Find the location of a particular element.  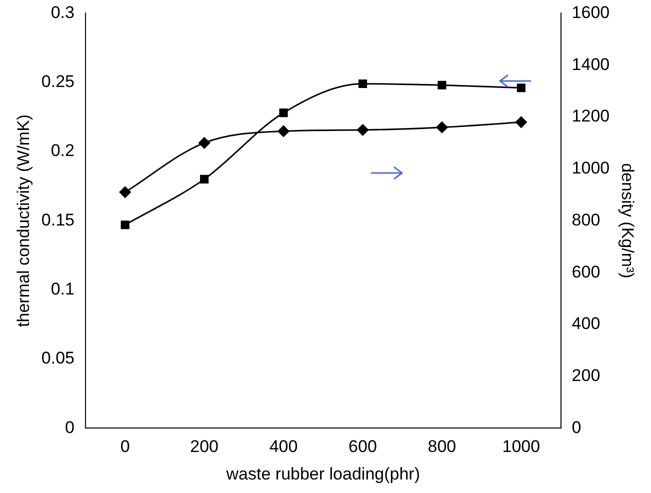

y-tick-label: 0.1 is located at coordinates (62, 289).